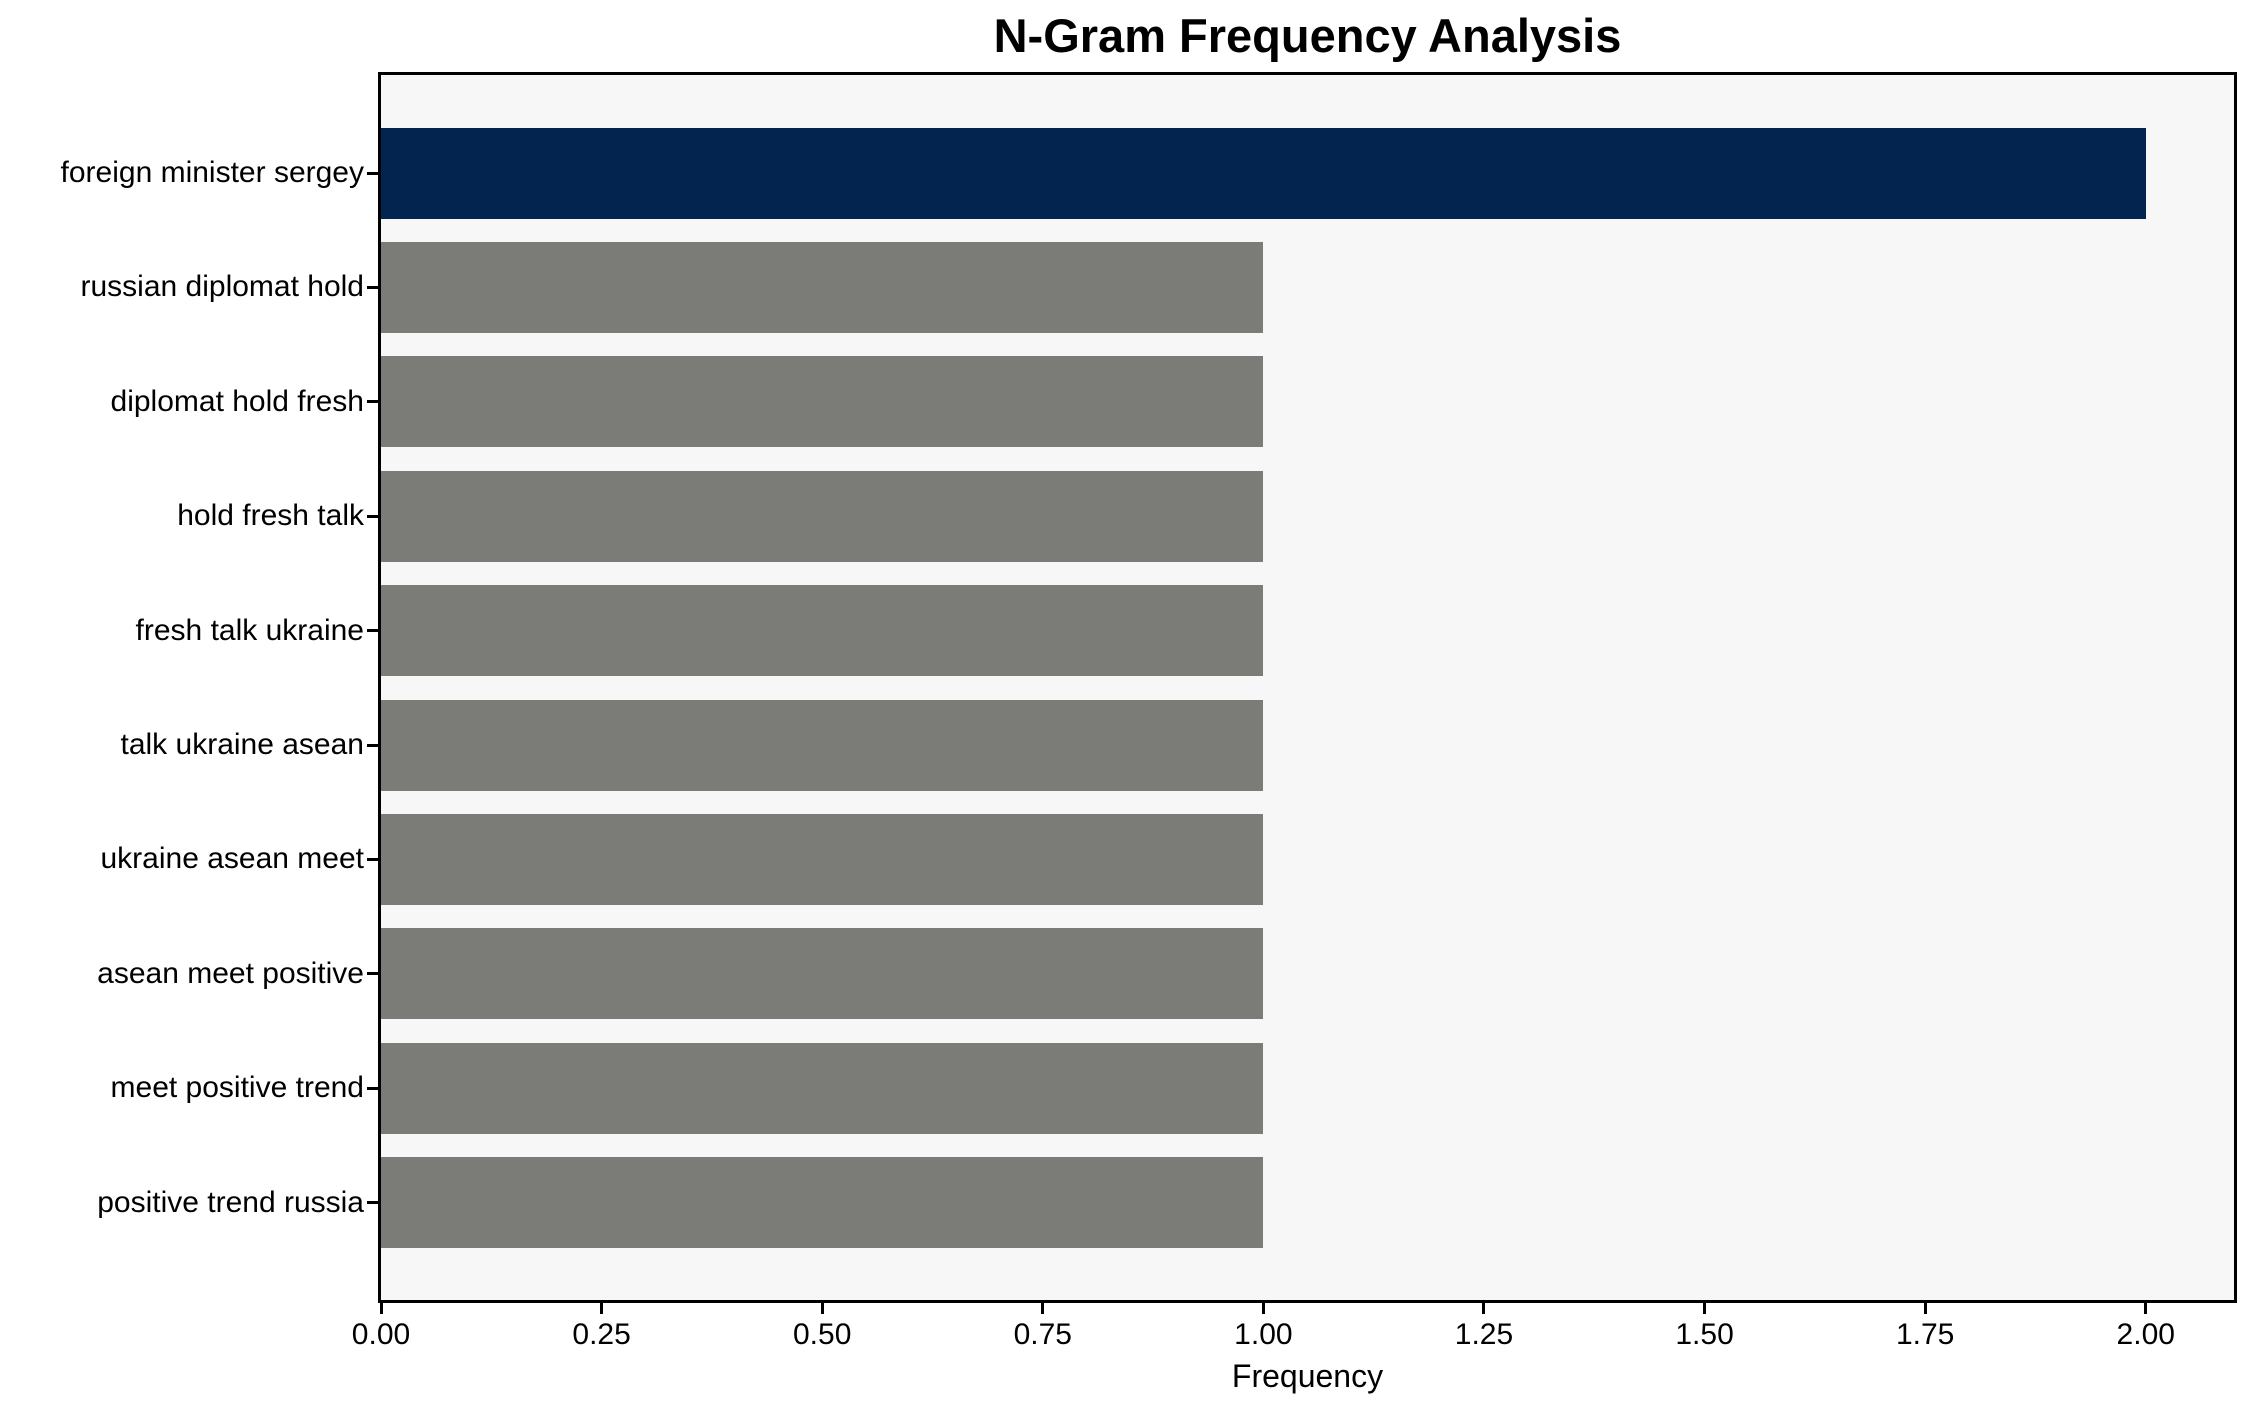  Describe the element at coordinates (372, 687) in the screenshot. I see `y-axis-ticks` at that location.